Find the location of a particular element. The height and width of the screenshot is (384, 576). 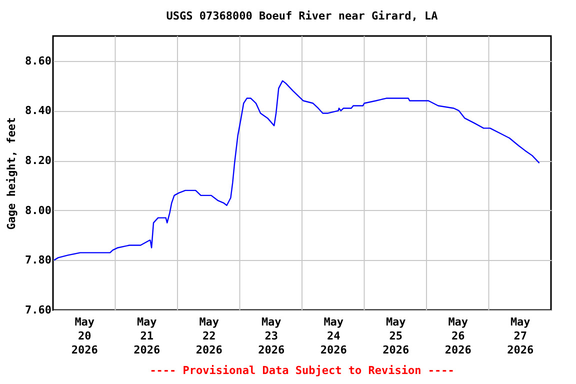

chart-title: USGS 07368000 Boeuf River near Girard, LA is located at coordinates (302, 16).